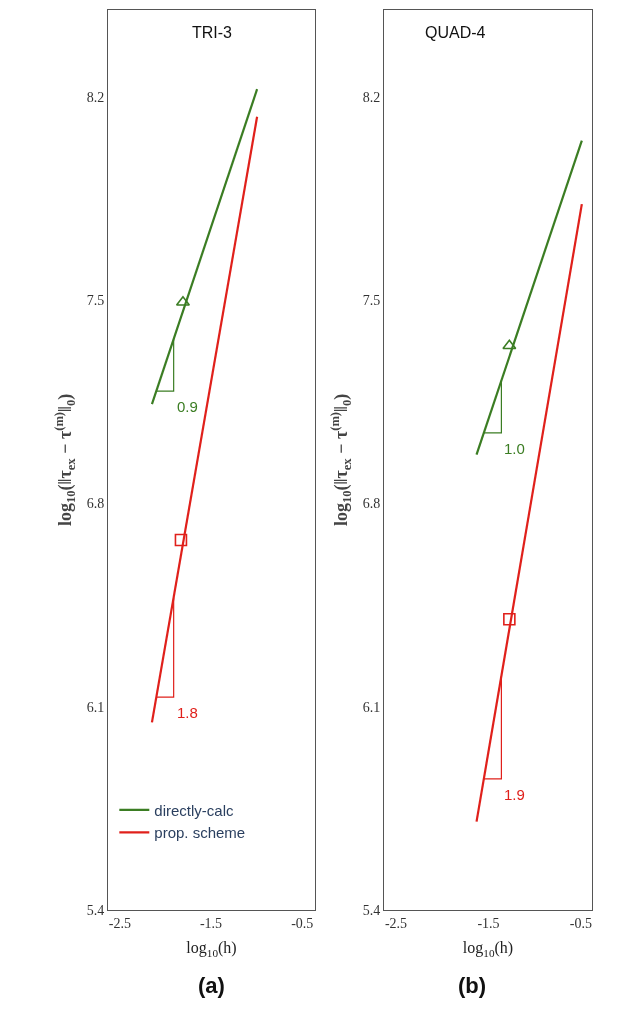 Image resolution: width=631 pixels, height=1029 pixels. What do you see at coordinates (187, 406) in the screenshot?
I see `annotation: 0.9` at bounding box center [187, 406].